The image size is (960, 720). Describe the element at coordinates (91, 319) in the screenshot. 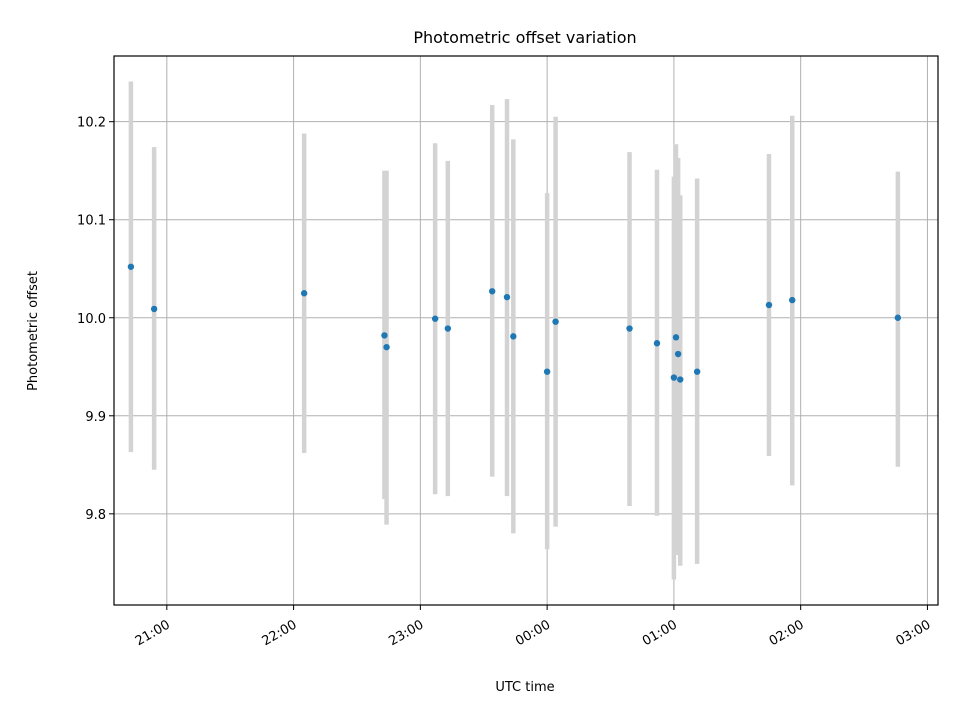

I see `y-tick-label: 10.0` at that location.